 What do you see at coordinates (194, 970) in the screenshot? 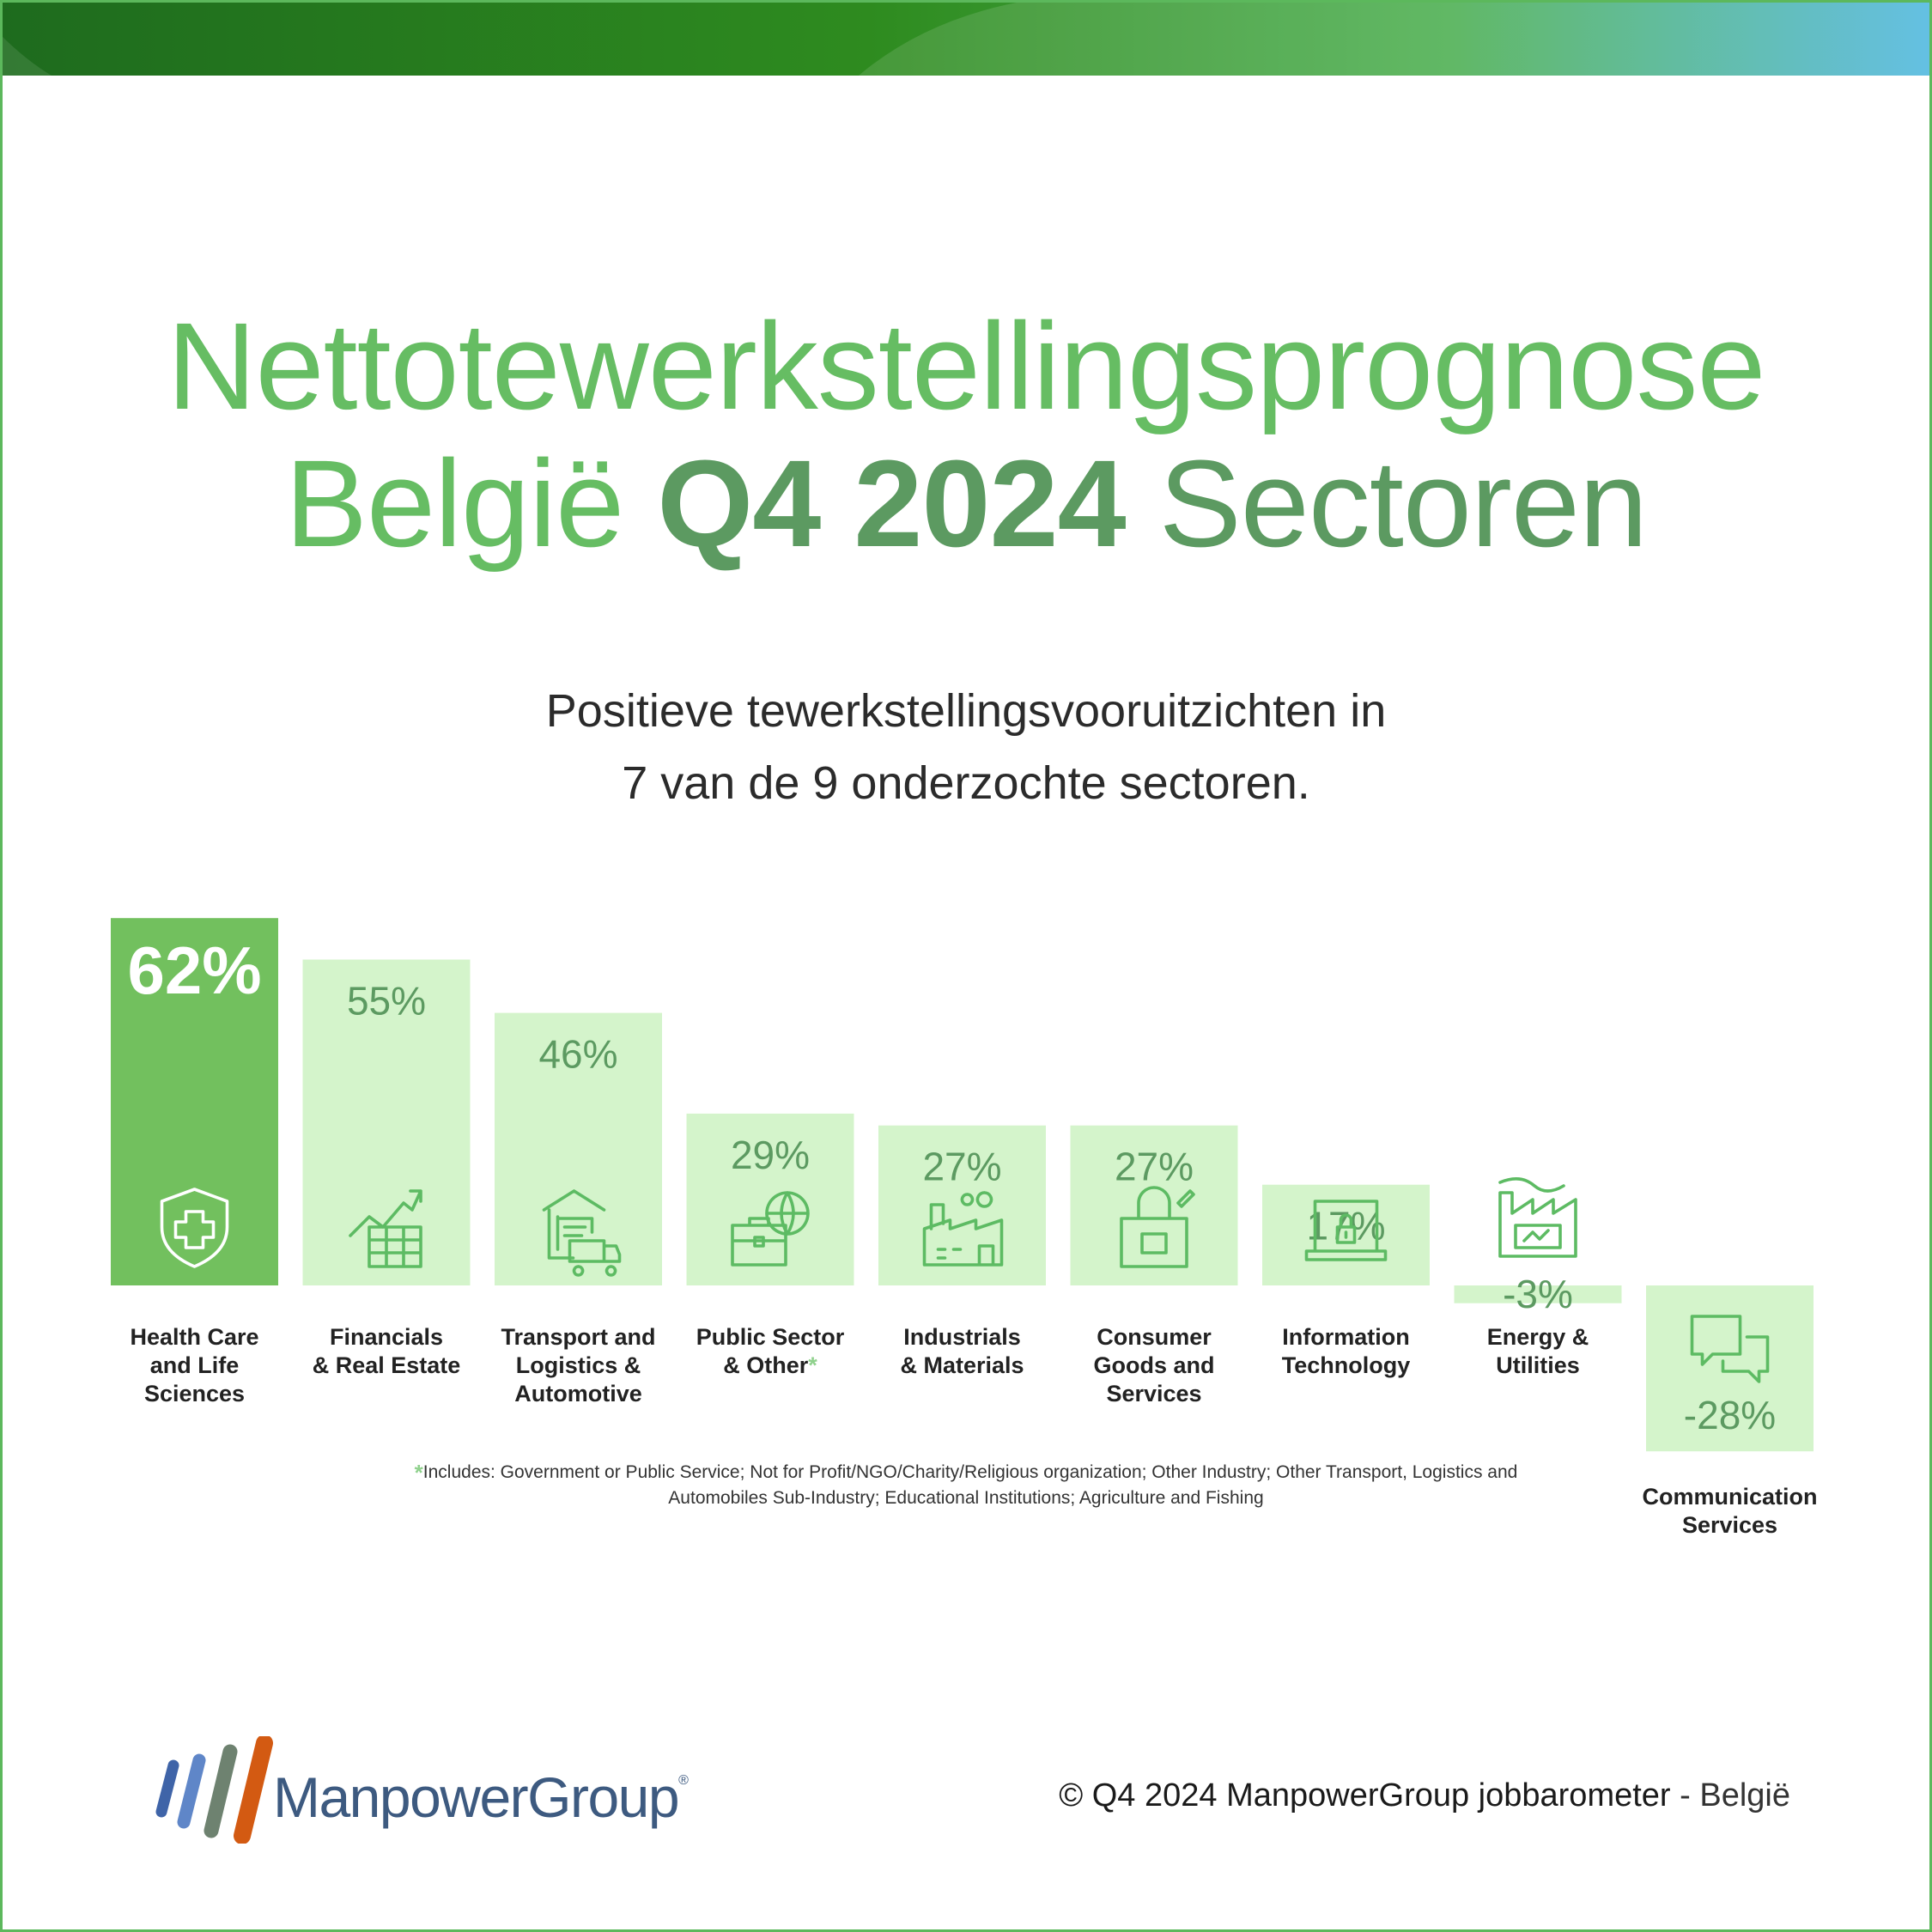
I see `value-label-1: 62%` at bounding box center [194, 970].